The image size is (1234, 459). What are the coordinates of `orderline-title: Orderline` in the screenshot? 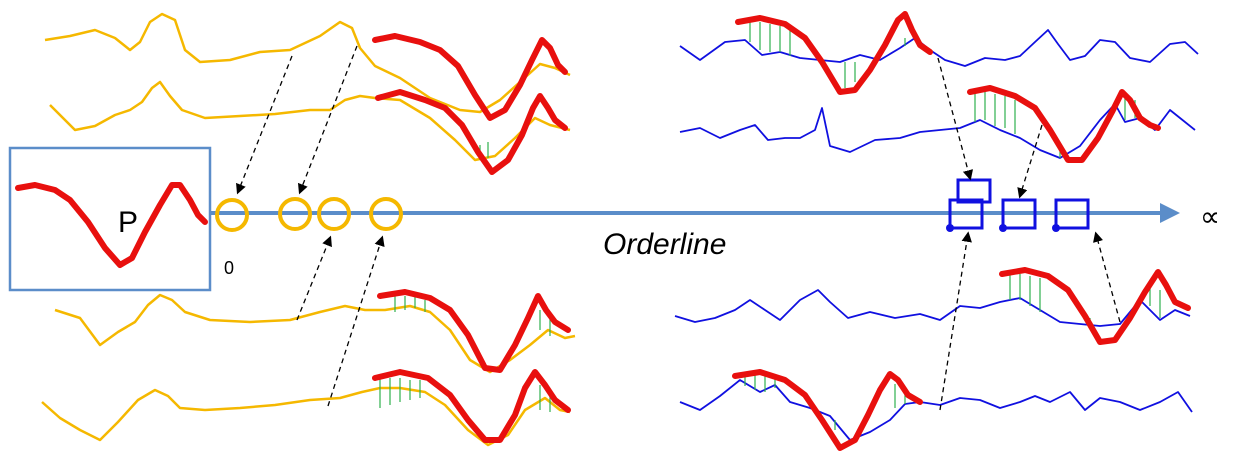 It's located at (664, 244).